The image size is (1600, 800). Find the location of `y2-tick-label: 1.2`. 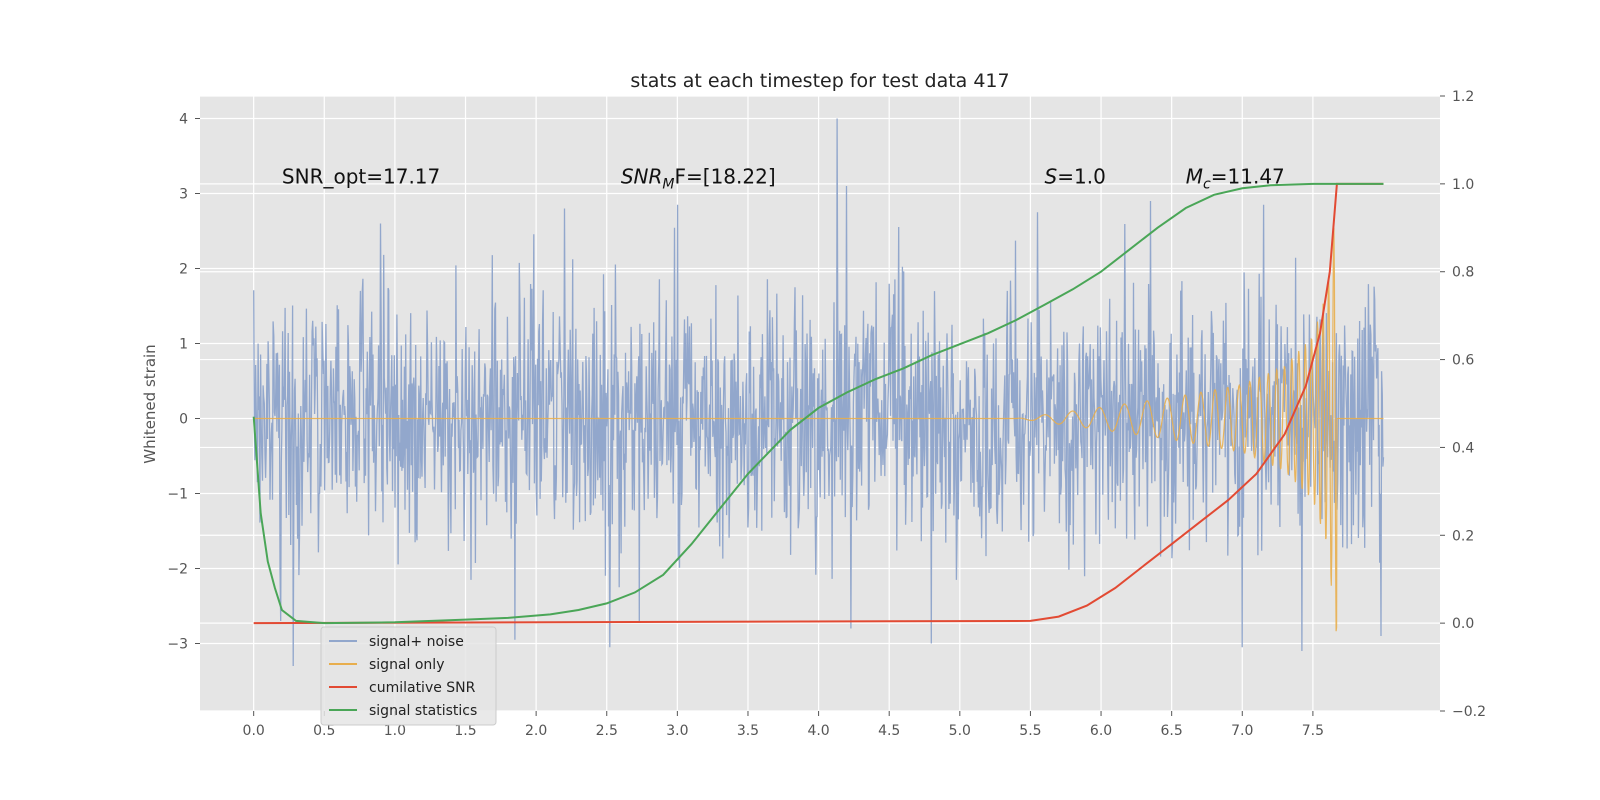

y2-tick-label: 1.2 is located at coordinates (1463, 97).